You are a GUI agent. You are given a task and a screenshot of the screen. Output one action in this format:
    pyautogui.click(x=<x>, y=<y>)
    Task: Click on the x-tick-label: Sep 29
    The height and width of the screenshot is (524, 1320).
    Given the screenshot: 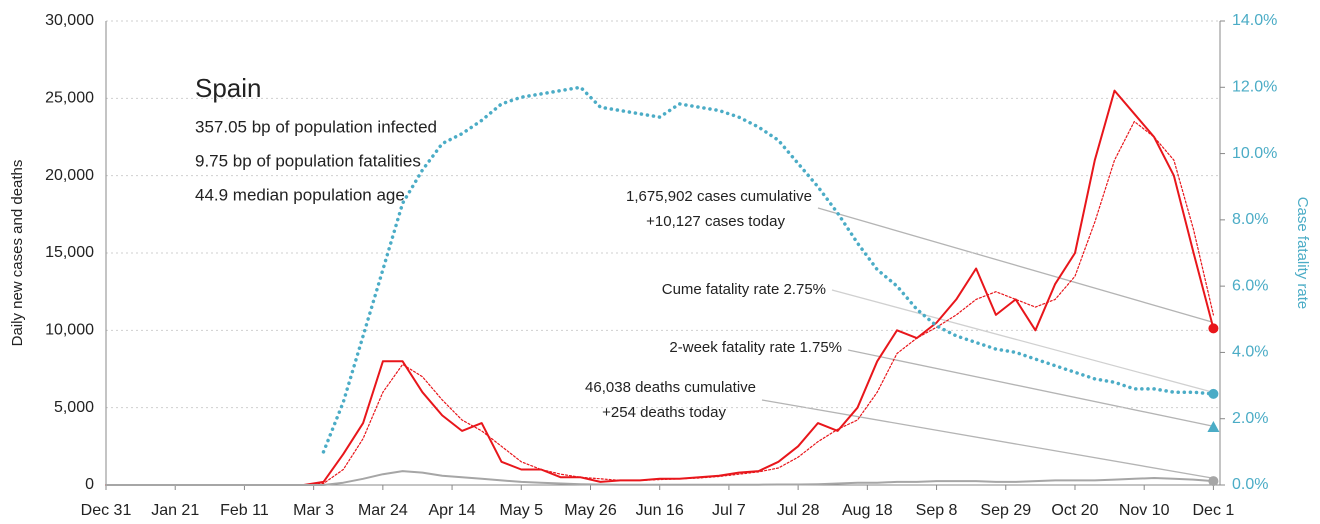 What is the action you would take?
    pyautogui.click(x=1005, y=510)
    